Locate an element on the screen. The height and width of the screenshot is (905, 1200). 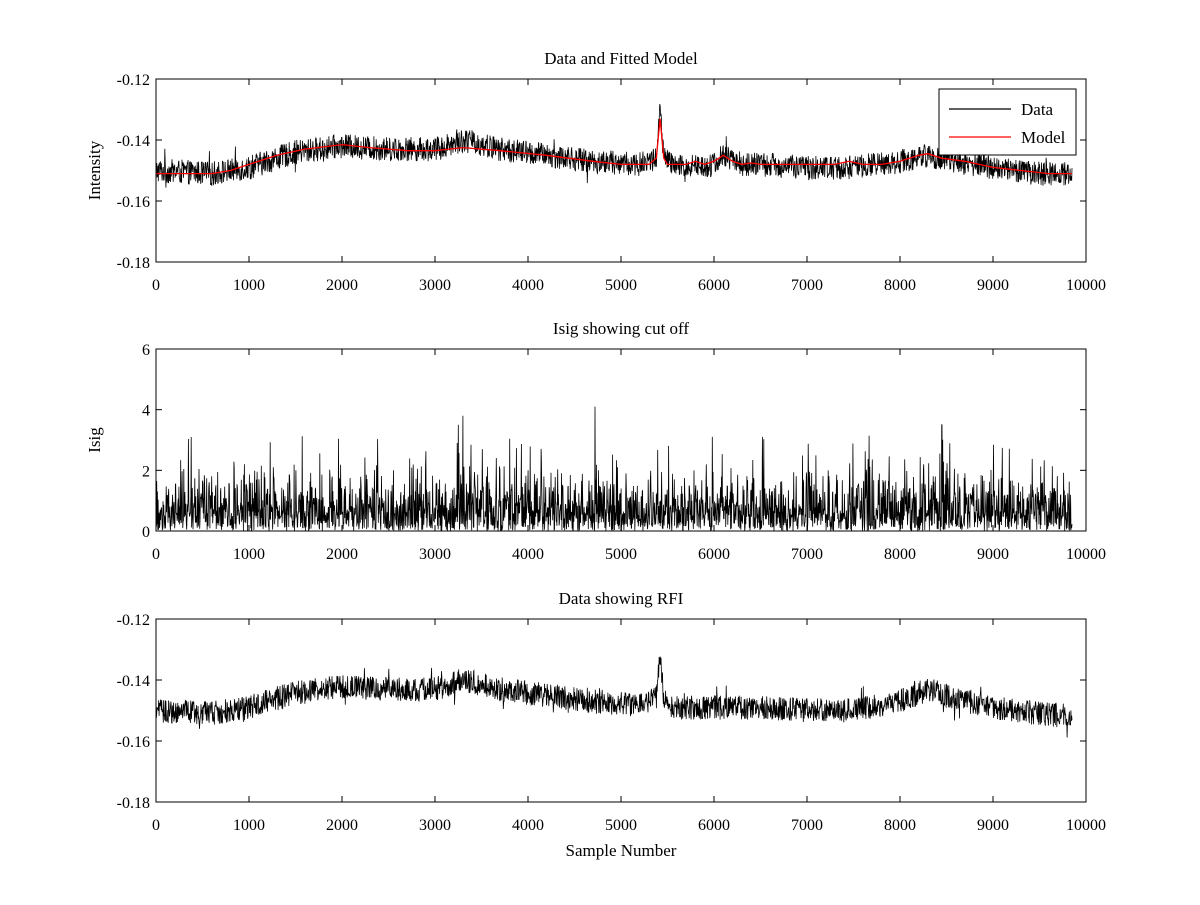
y-tick-label: 4 is located at coordinates (146, 411).